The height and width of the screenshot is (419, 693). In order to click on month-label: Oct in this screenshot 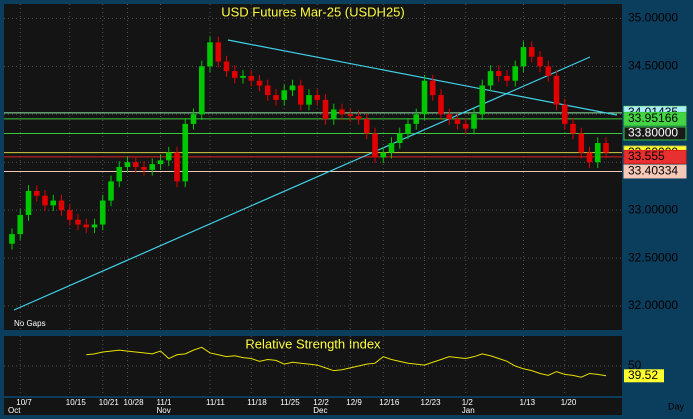, I will do `click(14, 410)`.